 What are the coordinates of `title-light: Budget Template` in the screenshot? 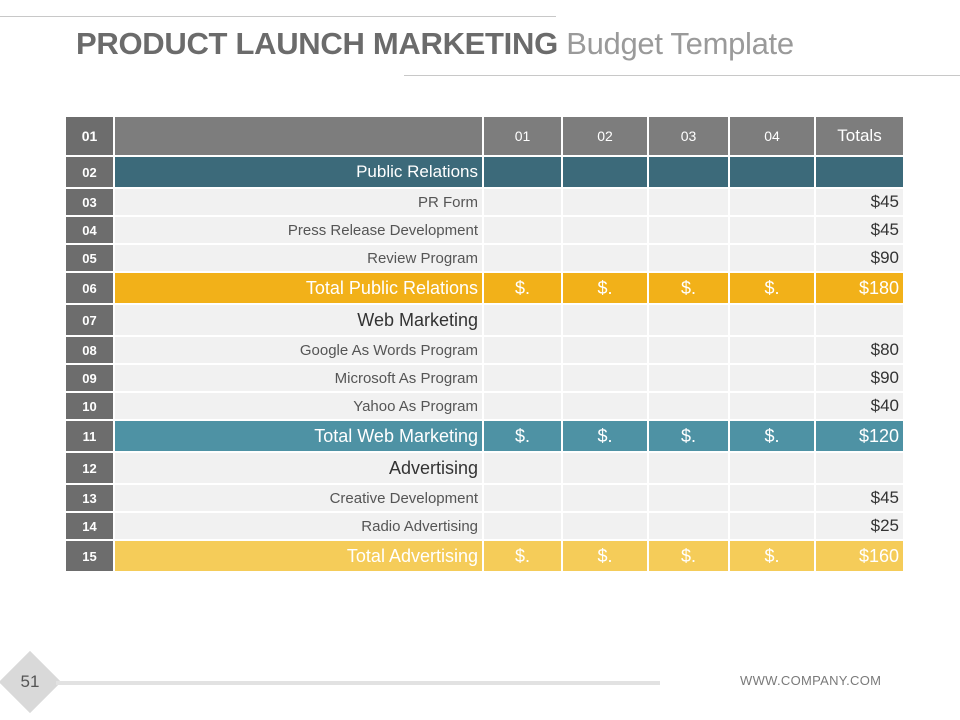 It's located at (680, 43).